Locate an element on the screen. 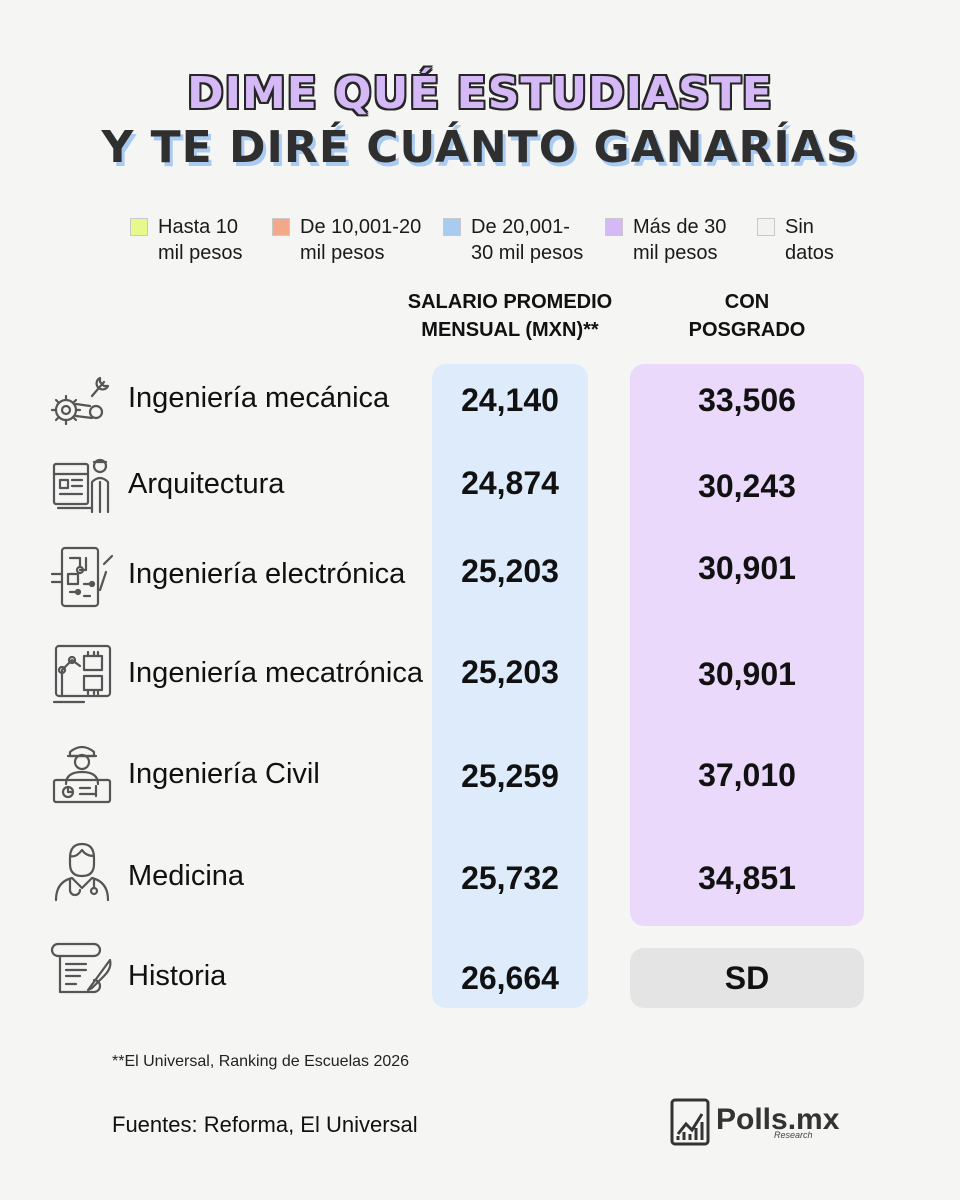 This screenshot has height=1200, width=960. architect-icon is located at coordinates (82, 486).